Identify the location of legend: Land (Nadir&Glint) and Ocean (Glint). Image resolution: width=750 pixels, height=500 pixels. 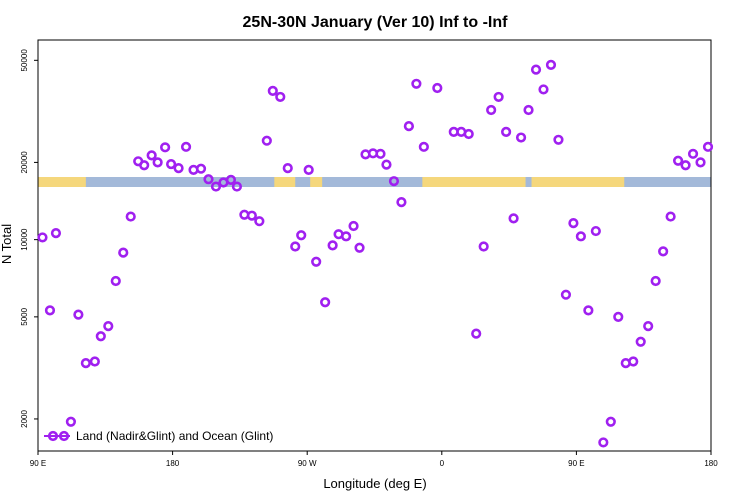
(158, 436).